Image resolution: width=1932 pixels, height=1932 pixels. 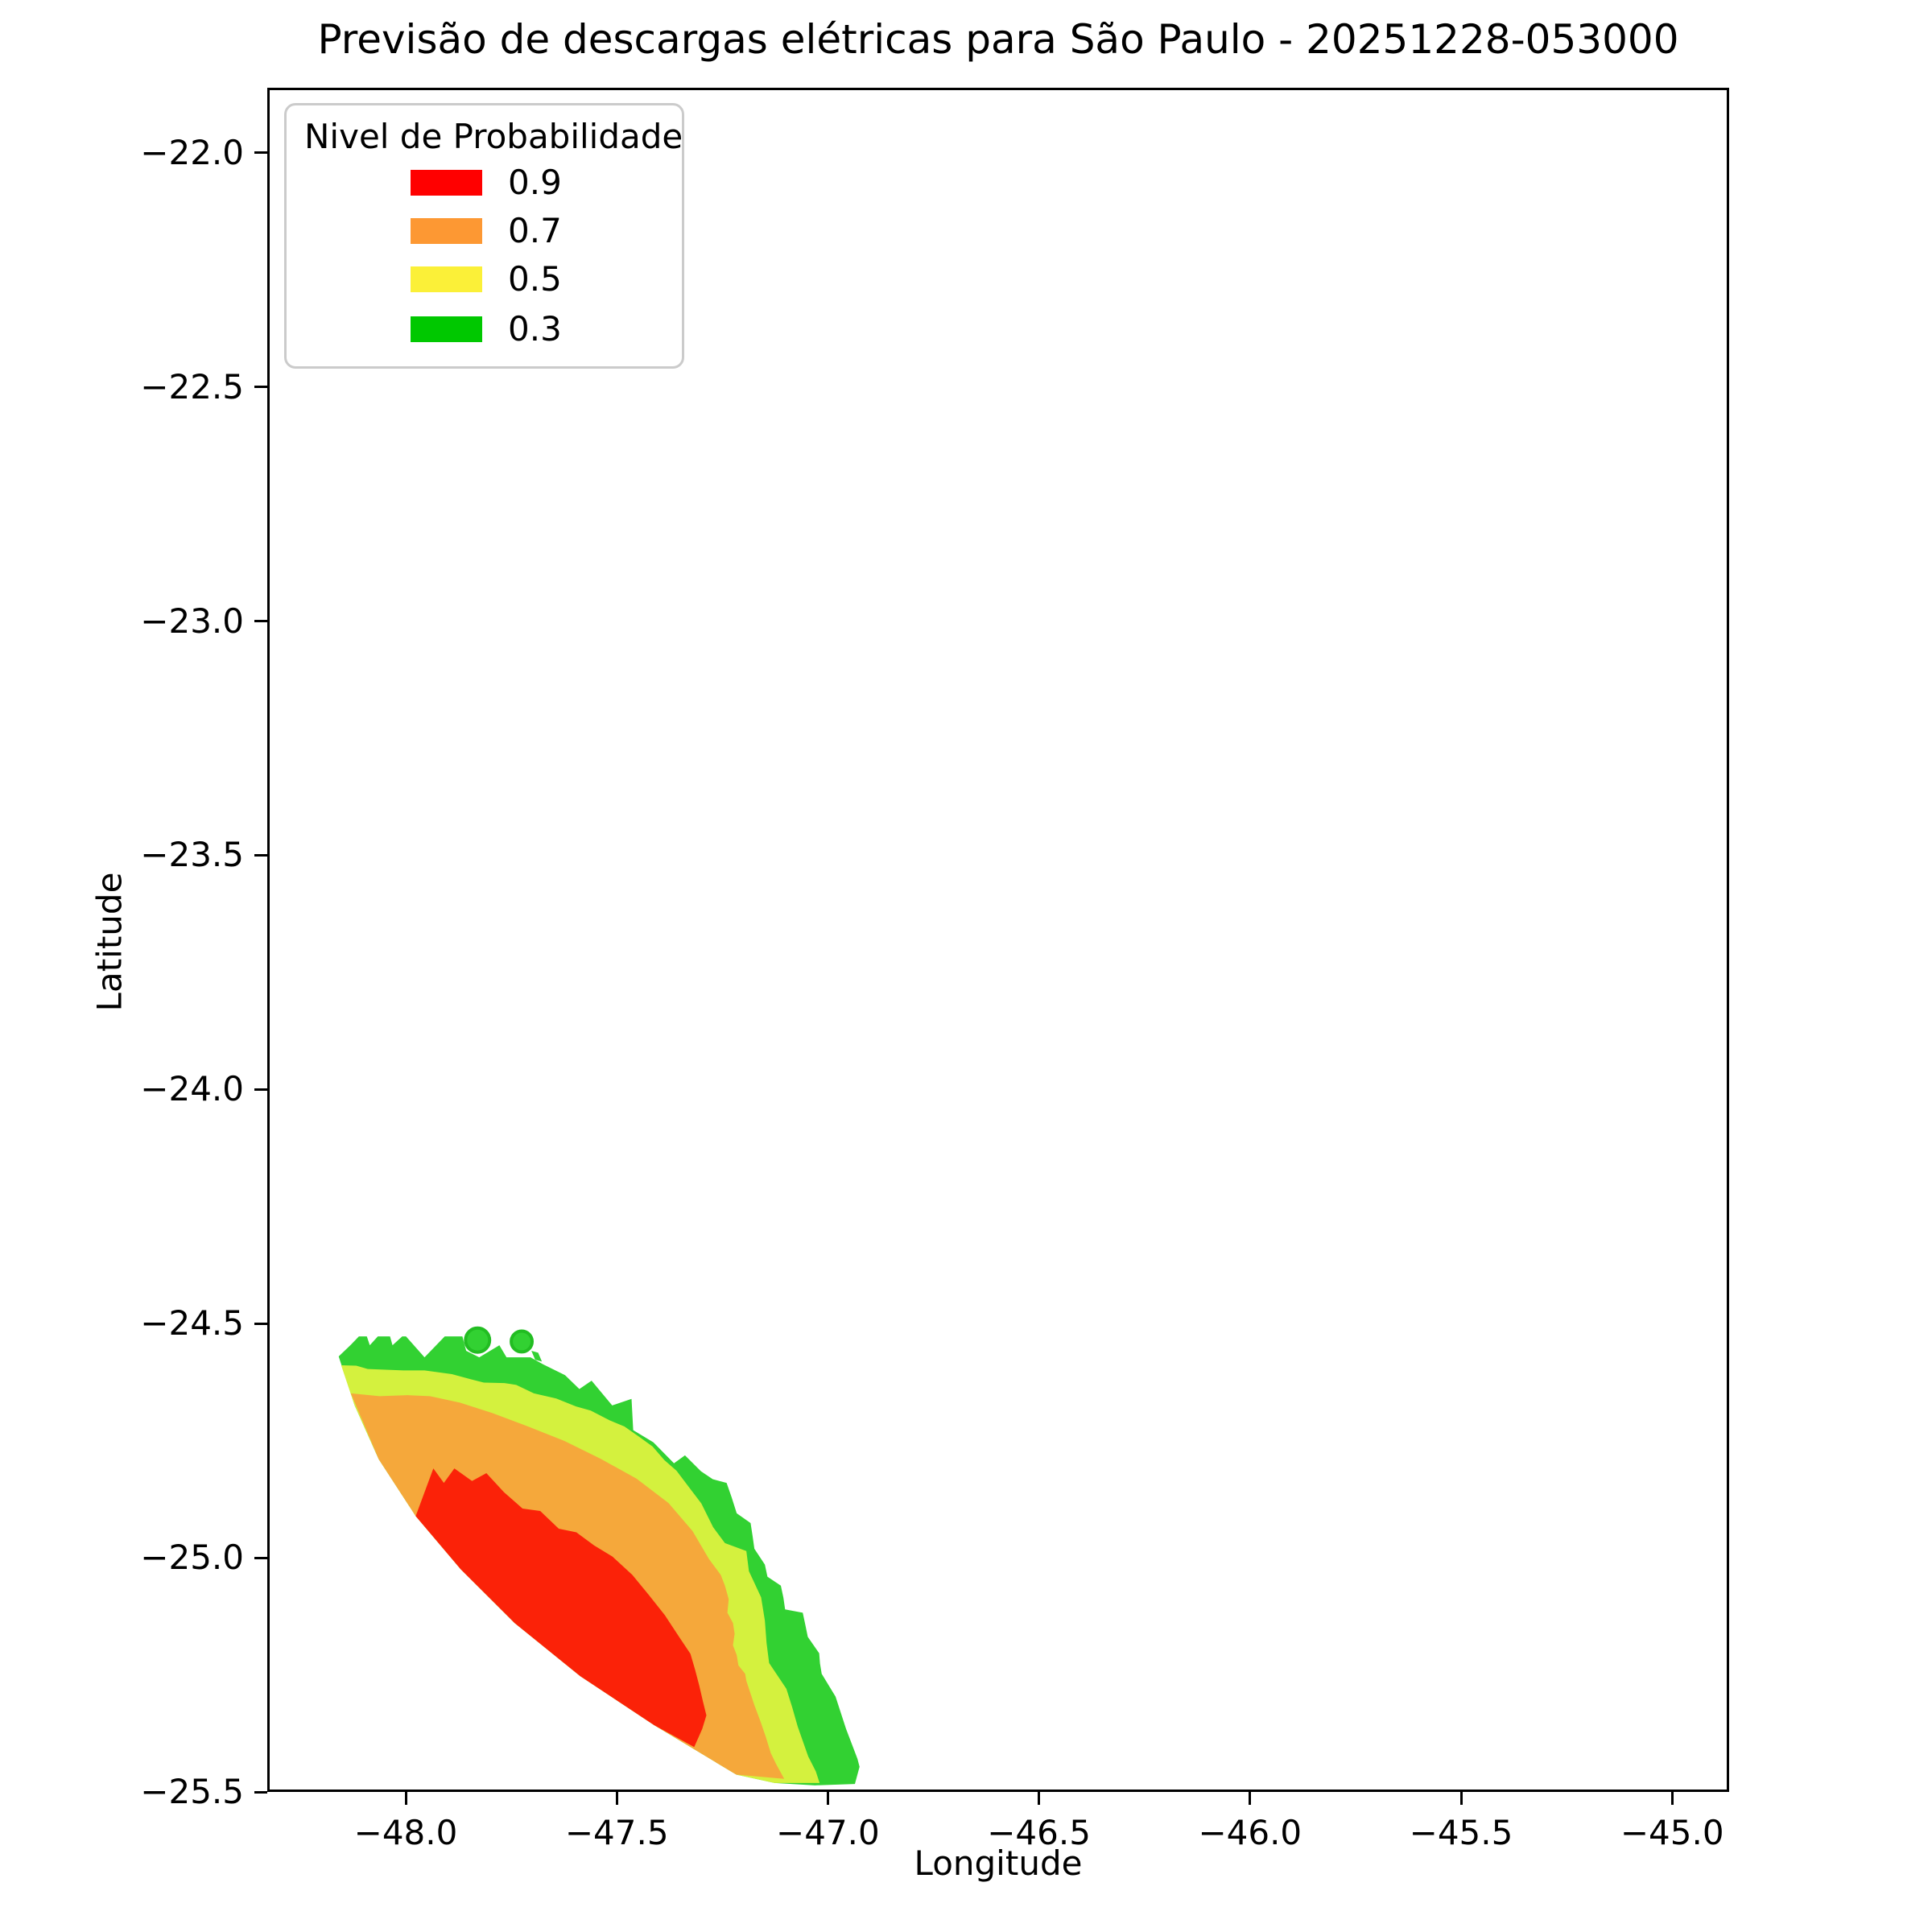 What do you see at coordinates (446, 183) in the screenshot?
I see `legend-swatch-0.9` at bounding box center [446, 183].